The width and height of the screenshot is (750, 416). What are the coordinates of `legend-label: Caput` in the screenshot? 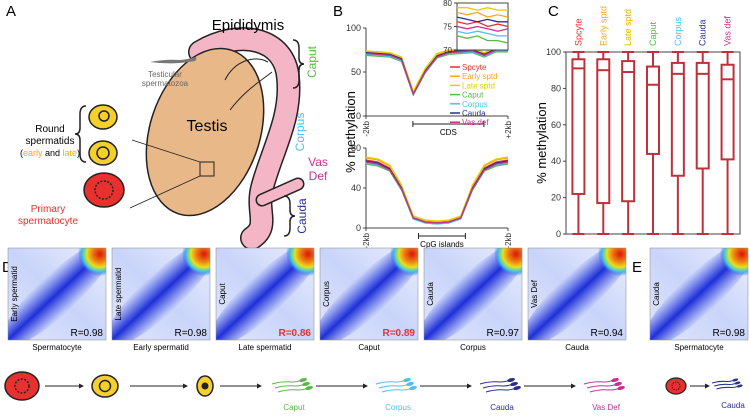 It's located at (473, 95).